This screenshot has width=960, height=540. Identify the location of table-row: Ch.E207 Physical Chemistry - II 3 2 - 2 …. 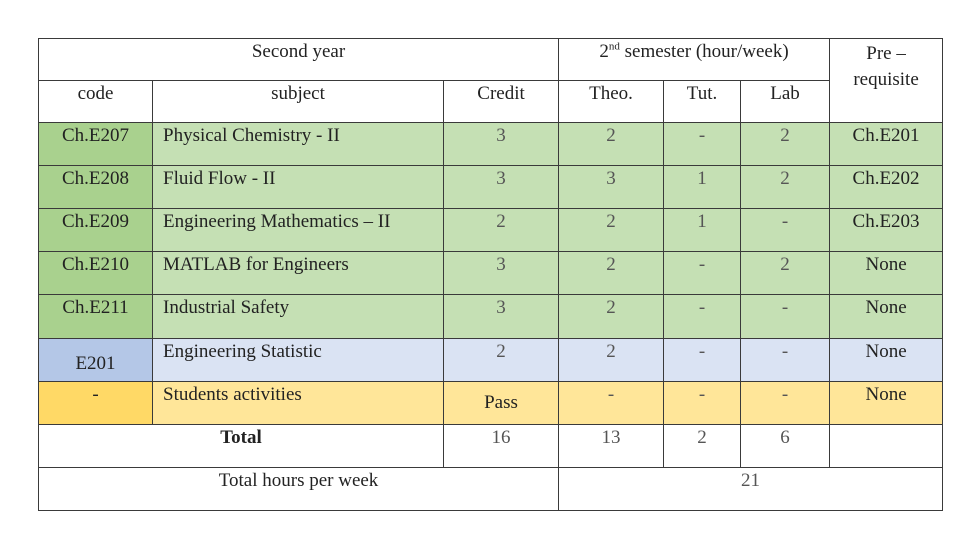
(491, 144).